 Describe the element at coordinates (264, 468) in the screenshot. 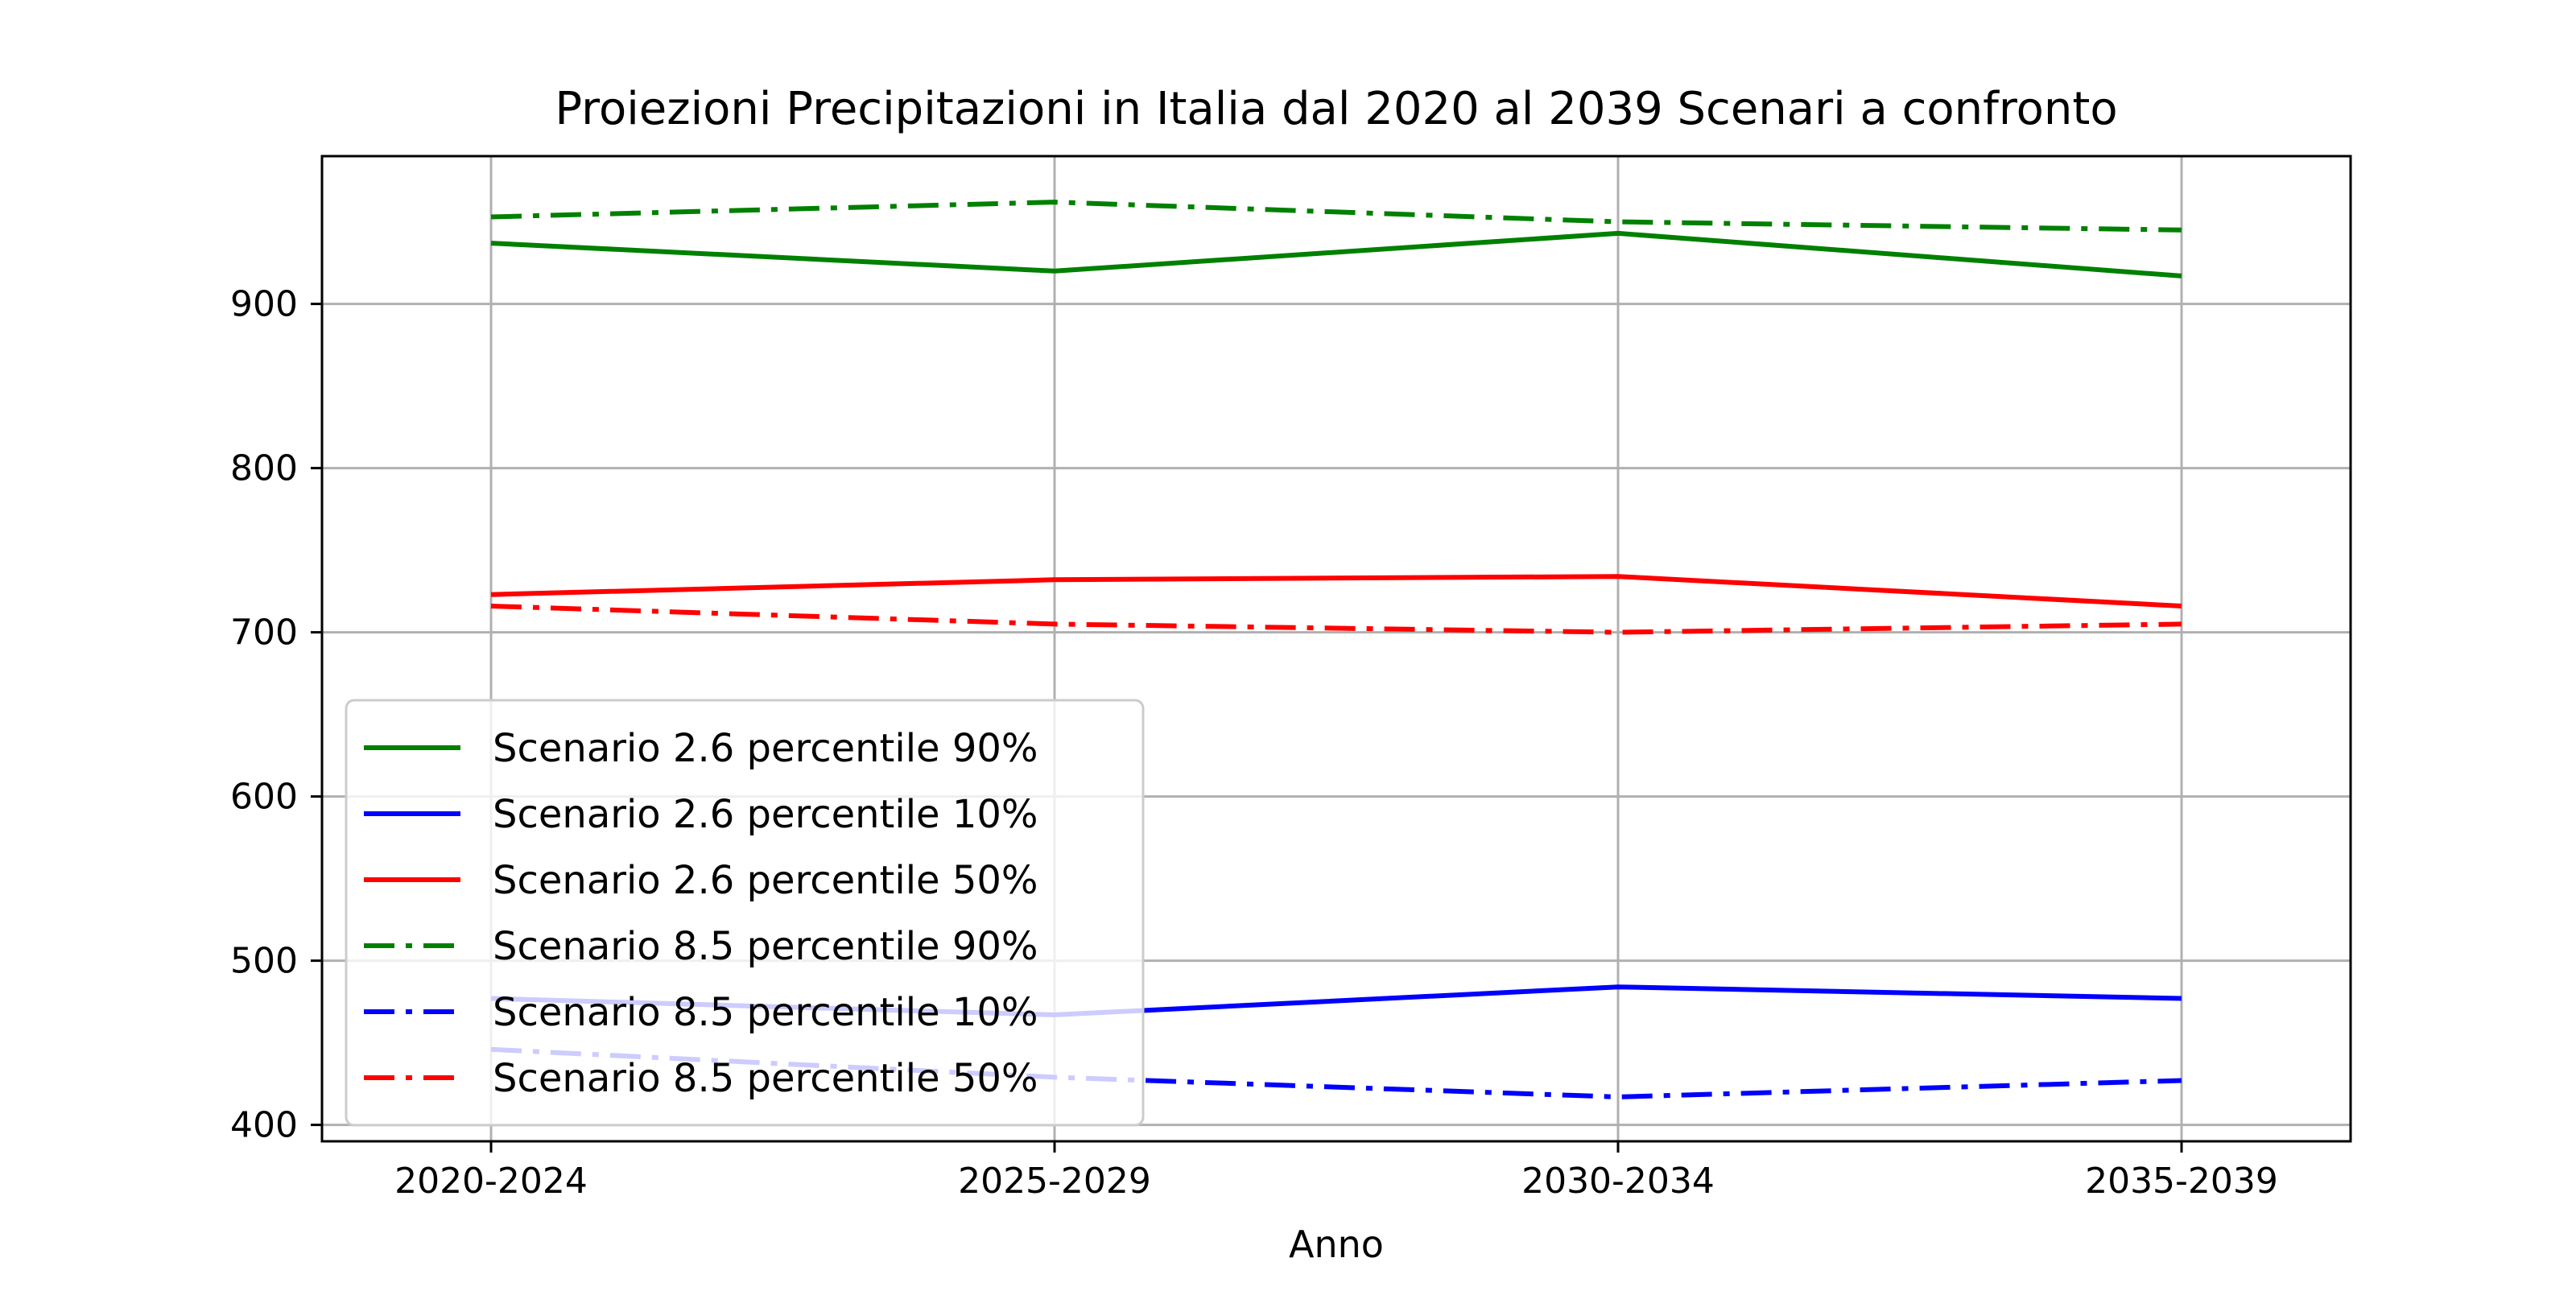

I see `y-tick-label: 800` at that location.